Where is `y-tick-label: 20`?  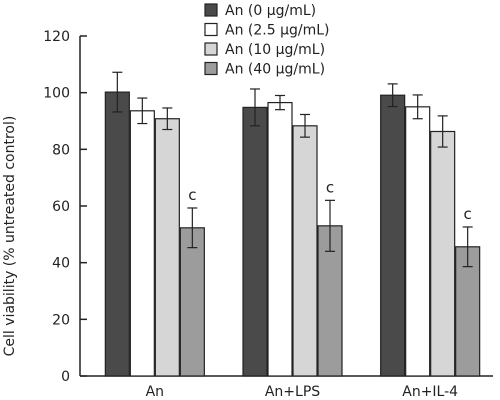 y-tick-label: 20 is located at coordinates (61, 320).